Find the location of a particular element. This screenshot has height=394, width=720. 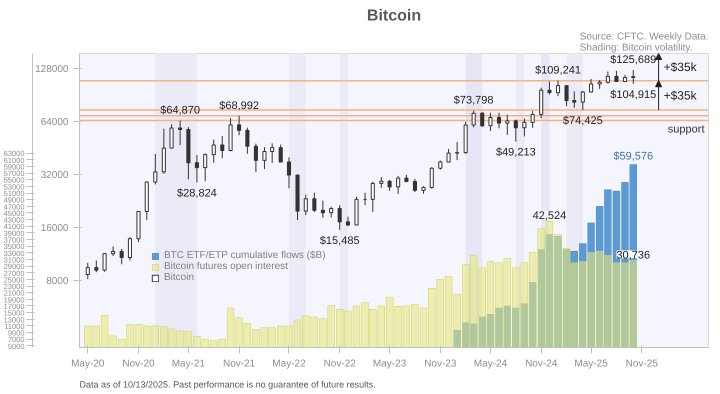

annotation: $68,992 is located at coordinates (239, 106).